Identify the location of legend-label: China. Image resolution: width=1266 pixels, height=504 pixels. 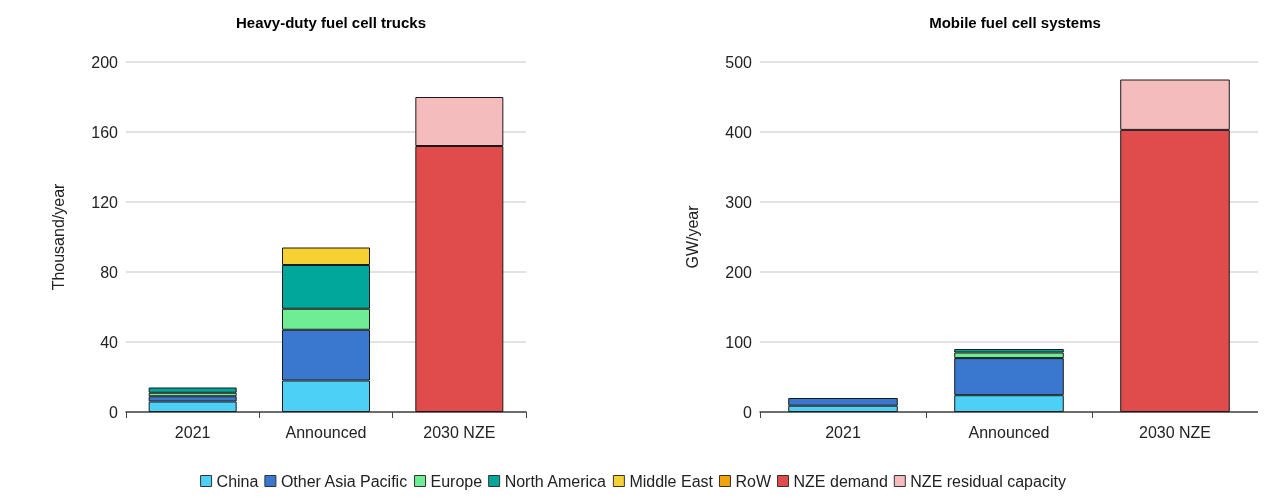
(237, 481).